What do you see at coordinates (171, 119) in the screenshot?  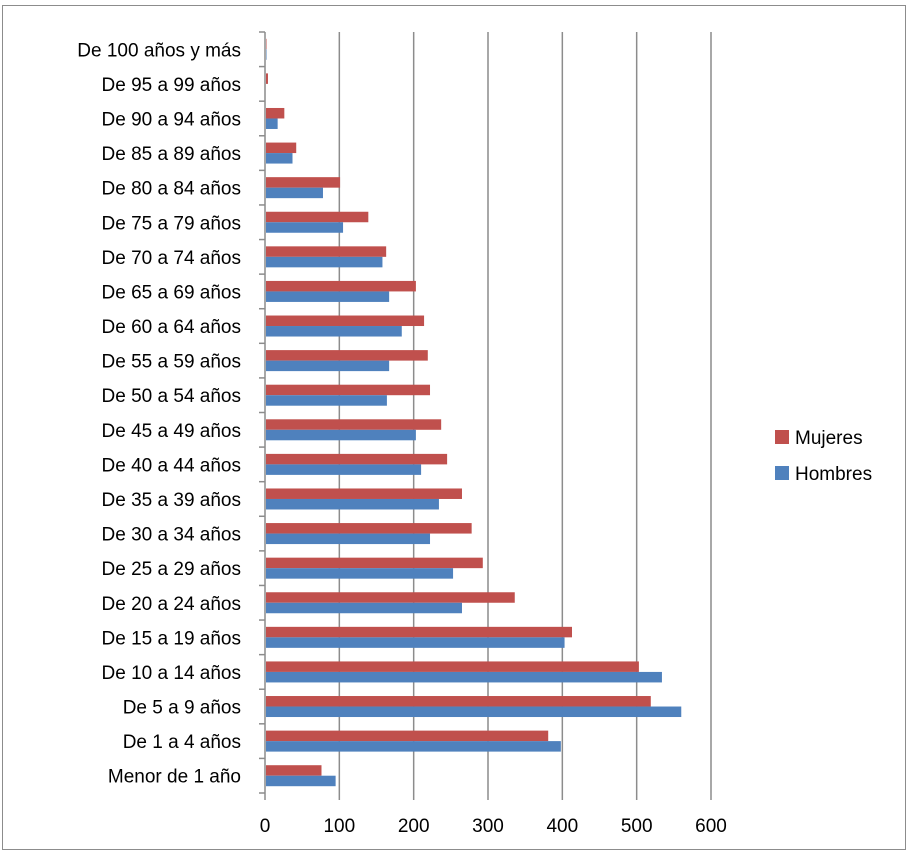 I see `category-label: De 90 a 94 años` at bounding box center [171, 119].